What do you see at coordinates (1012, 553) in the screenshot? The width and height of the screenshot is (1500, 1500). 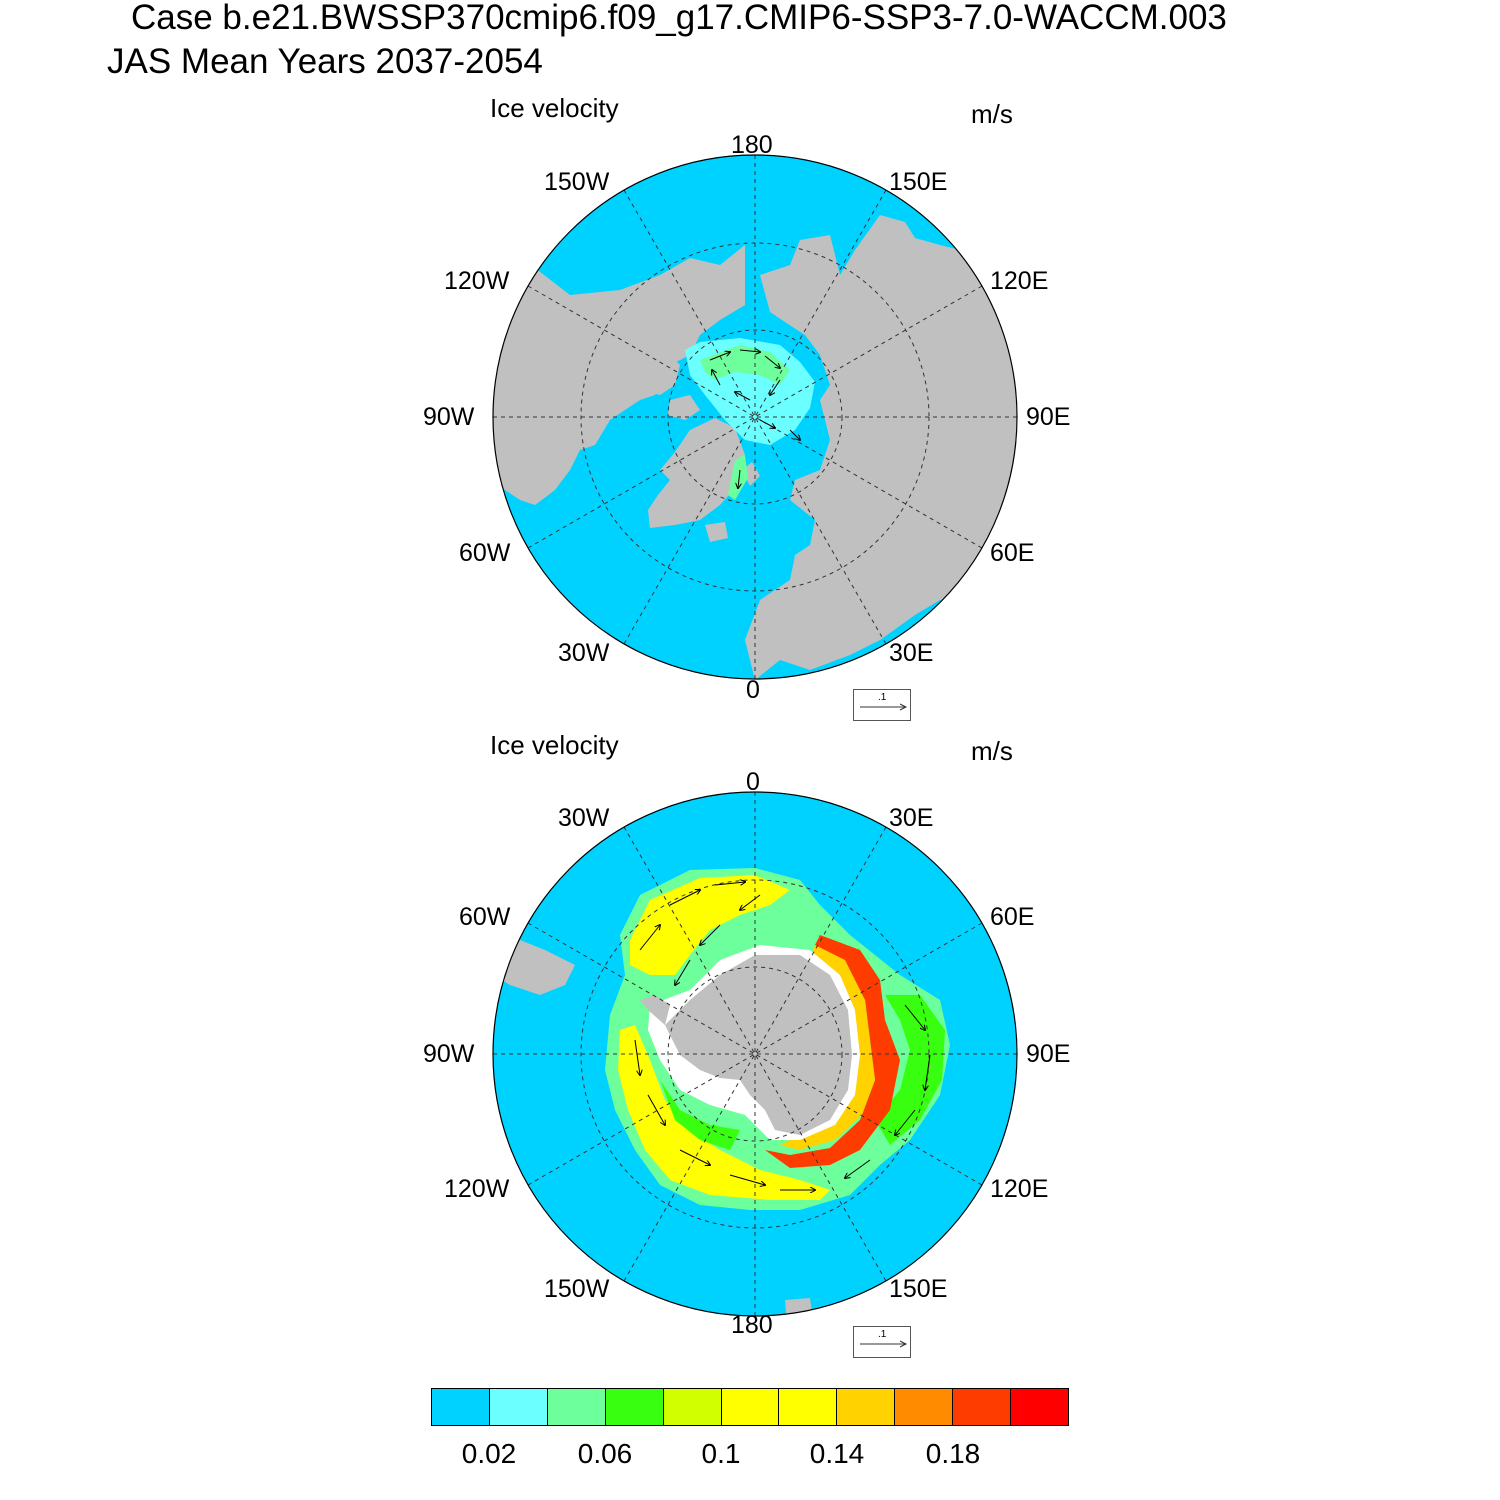 I see `north-lon-label-lower-right: 60E` at bounding box center [1012, 553].